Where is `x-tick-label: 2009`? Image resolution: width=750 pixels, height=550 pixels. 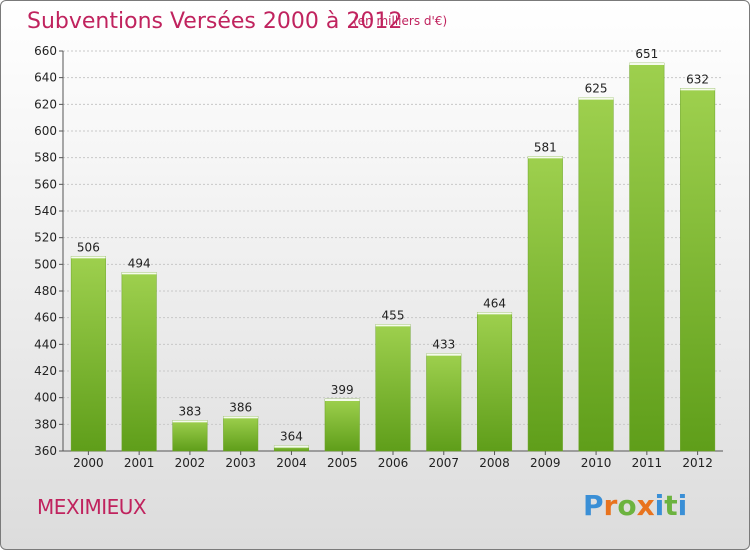
x-tick-label: 2009 is located at coordinates (545, 463).